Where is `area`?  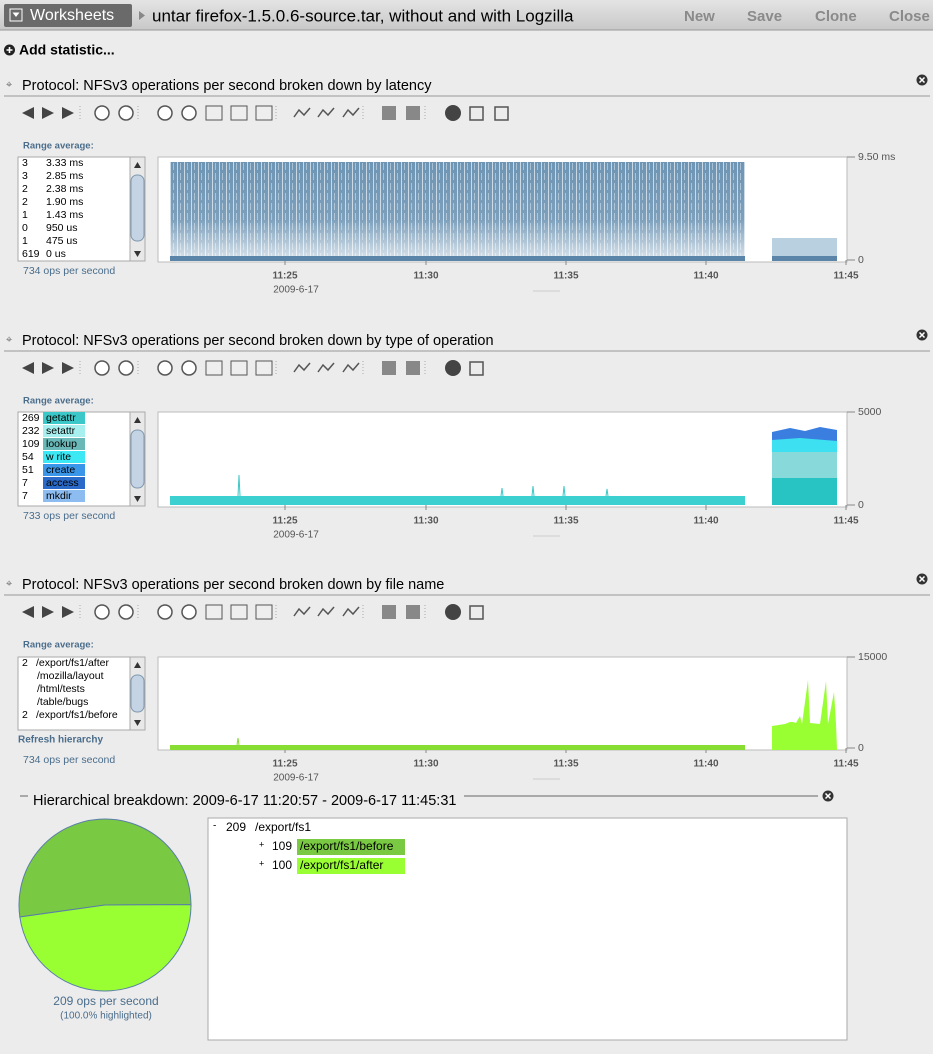 area is located at coordinates (457, 500).